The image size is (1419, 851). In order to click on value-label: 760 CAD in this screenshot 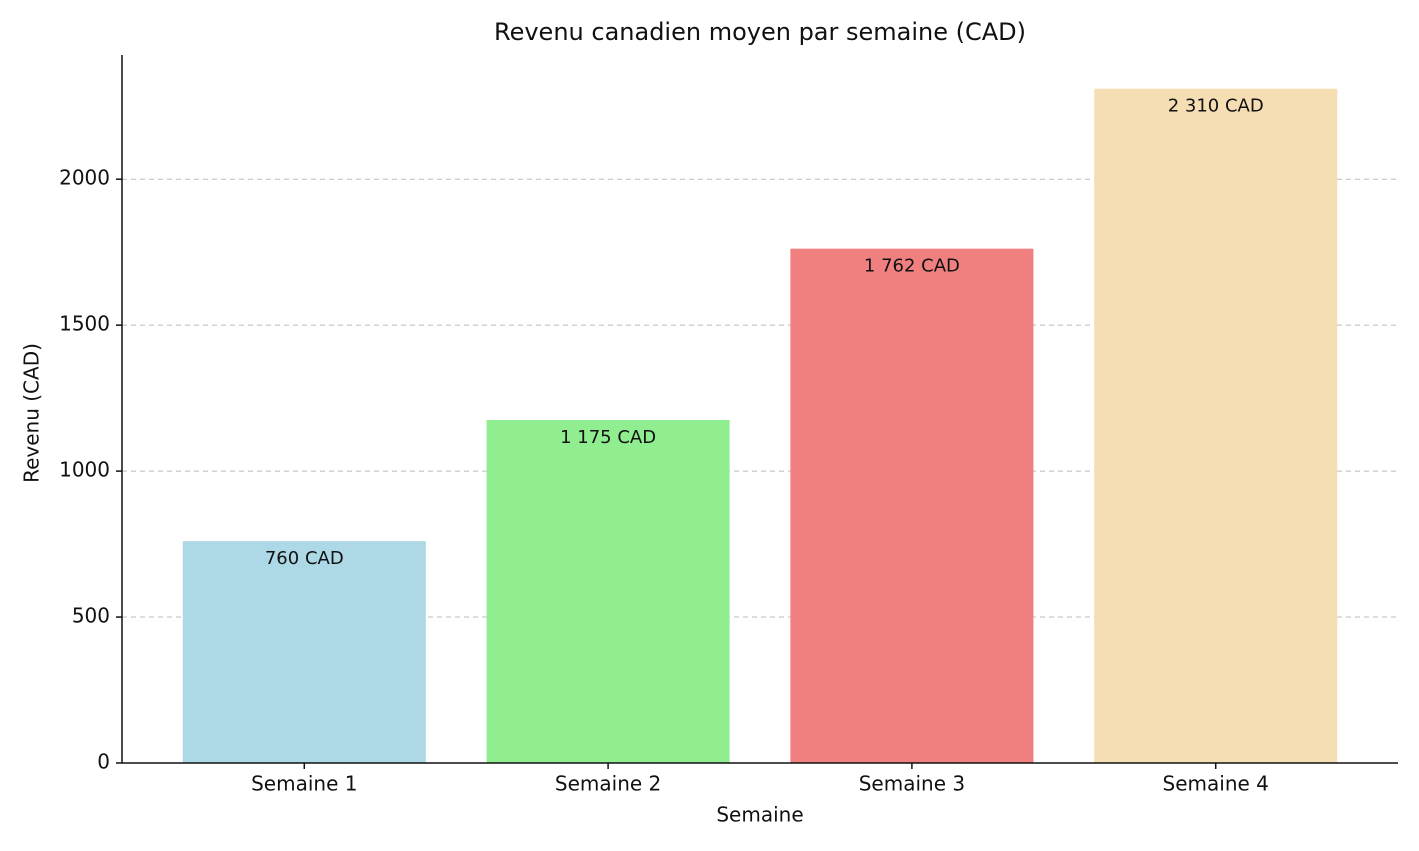, I will do `click(304, 558)`.